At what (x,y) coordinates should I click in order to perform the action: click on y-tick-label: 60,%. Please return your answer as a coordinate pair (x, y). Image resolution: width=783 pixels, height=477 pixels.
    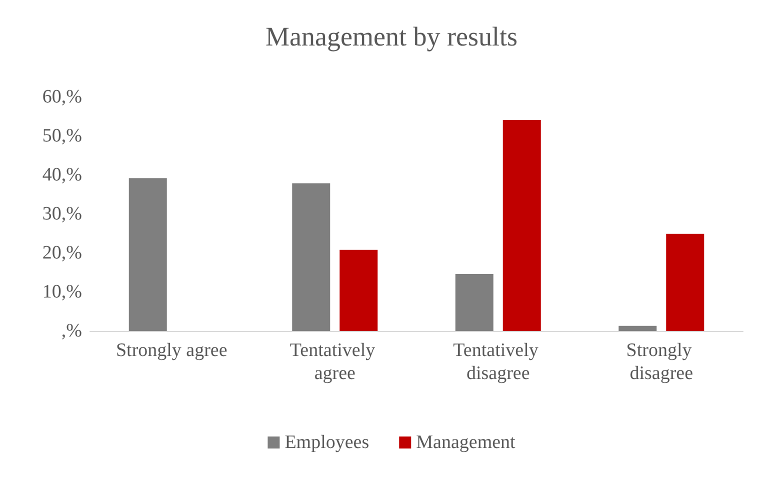
    Looking at the image, I should click on (62, 97).